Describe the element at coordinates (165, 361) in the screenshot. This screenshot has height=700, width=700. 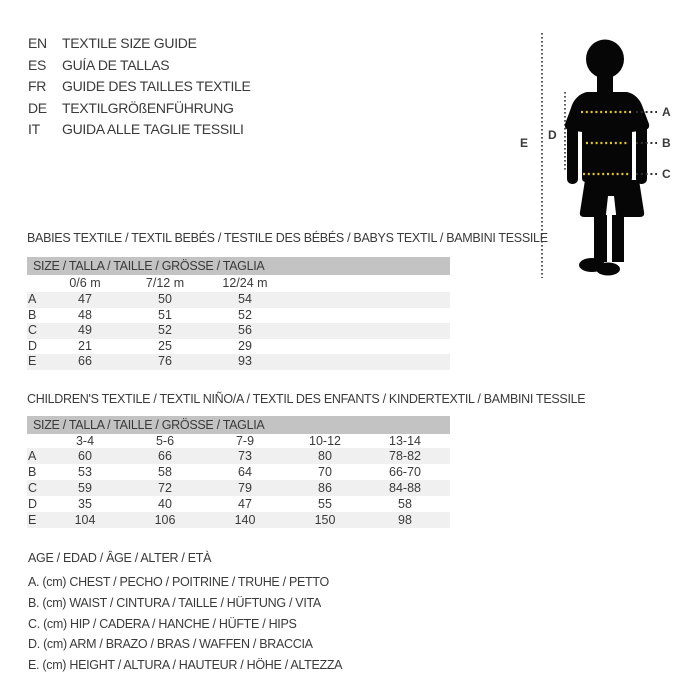
I see `table-cell: 76` at that location.